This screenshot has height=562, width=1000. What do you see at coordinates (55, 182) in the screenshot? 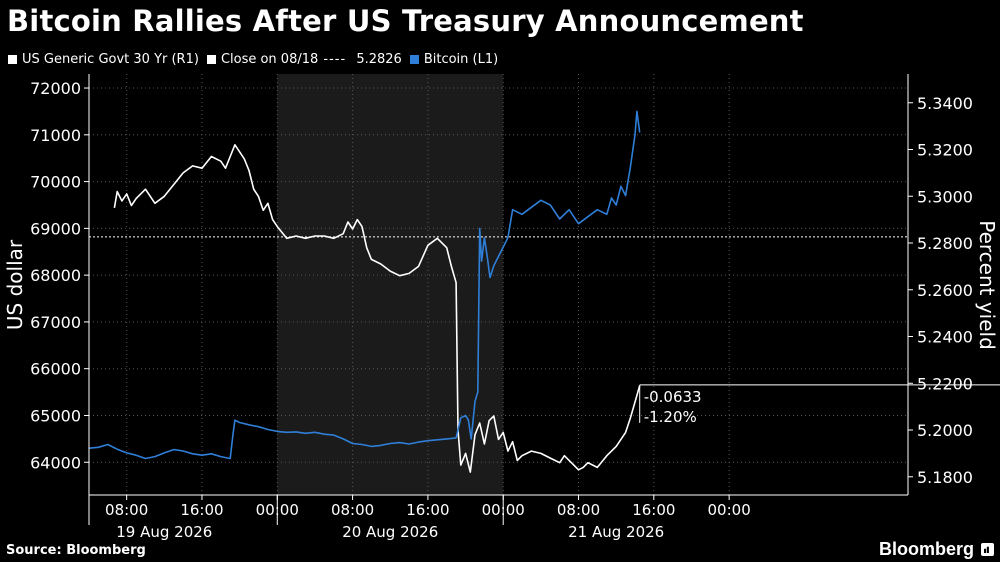
I see `left-tick-label: 70000` at bounding box center [55, 182].